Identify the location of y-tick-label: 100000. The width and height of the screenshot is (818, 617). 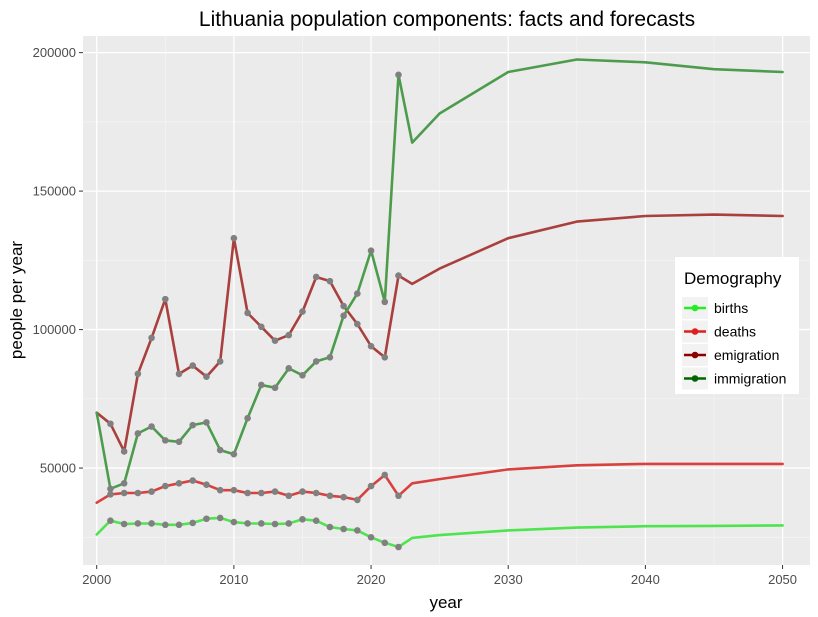
(54, 329).